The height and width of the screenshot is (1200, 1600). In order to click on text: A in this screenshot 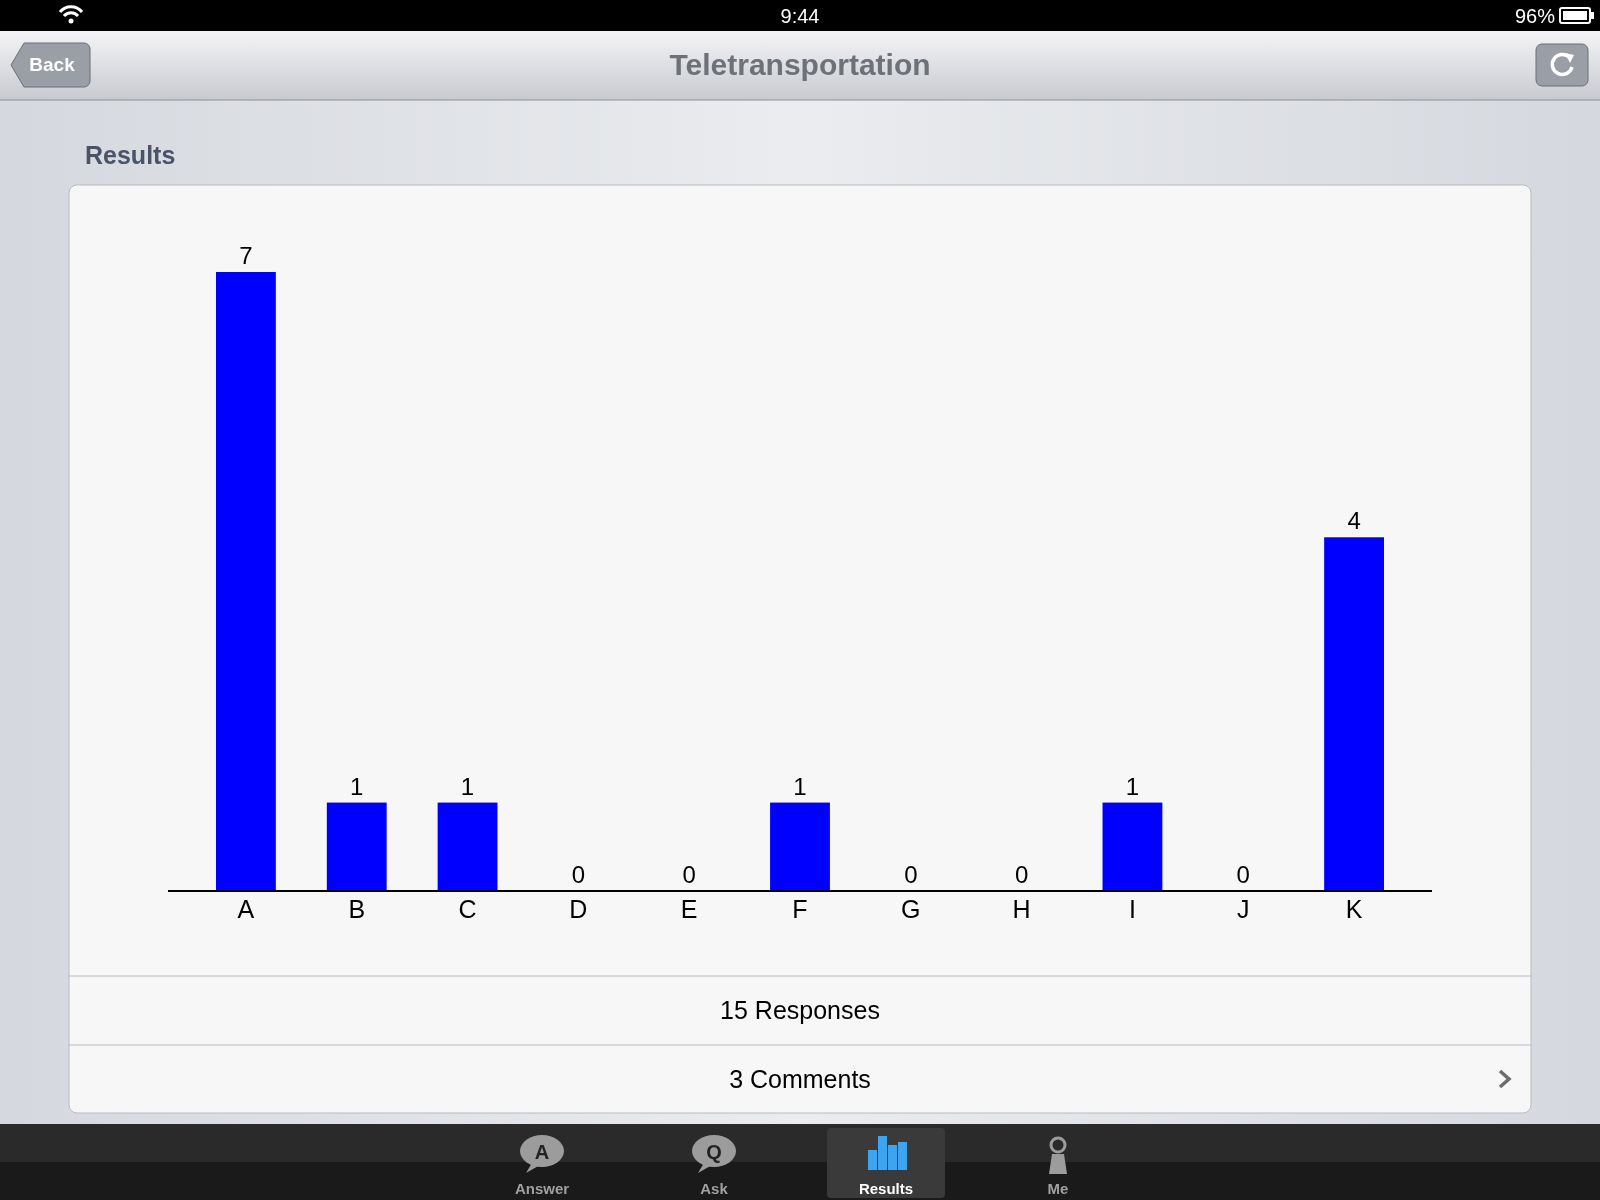, I will do `click(542, 1152)`.